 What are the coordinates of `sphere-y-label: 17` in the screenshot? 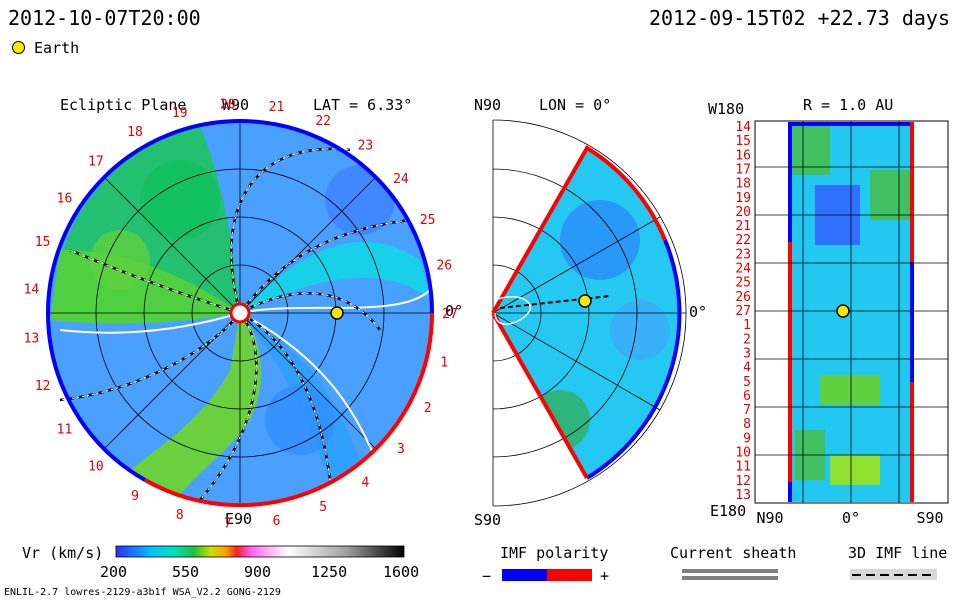 It's located at (743, 170).